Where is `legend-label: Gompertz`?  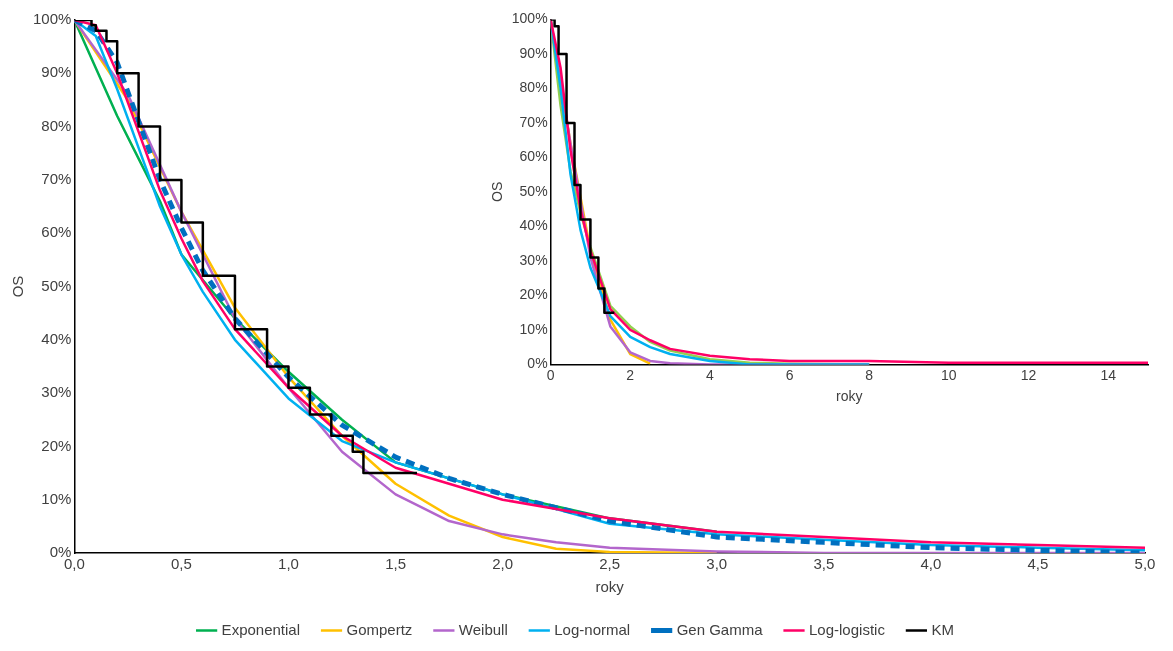
legend-label: Gompertz is located at coordinates (379, 629).